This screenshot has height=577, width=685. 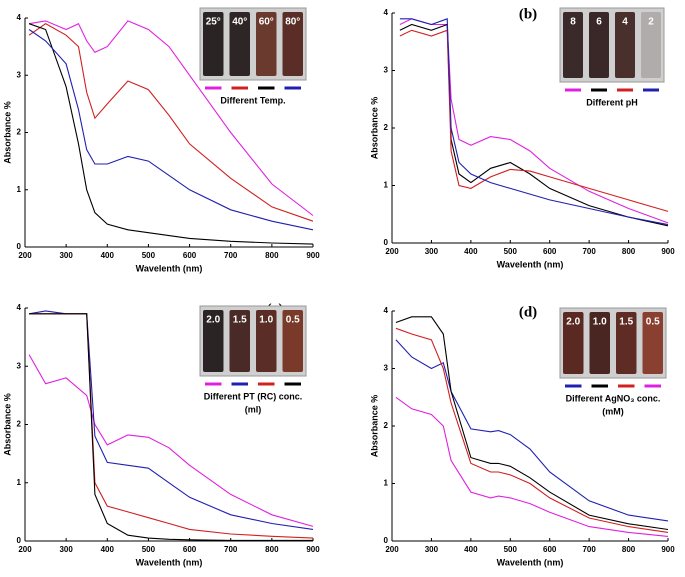 What do you see at coordinates (213, 22) in the screenshot?
I see `legend-label: 25°` at bounding box center [213, 22].